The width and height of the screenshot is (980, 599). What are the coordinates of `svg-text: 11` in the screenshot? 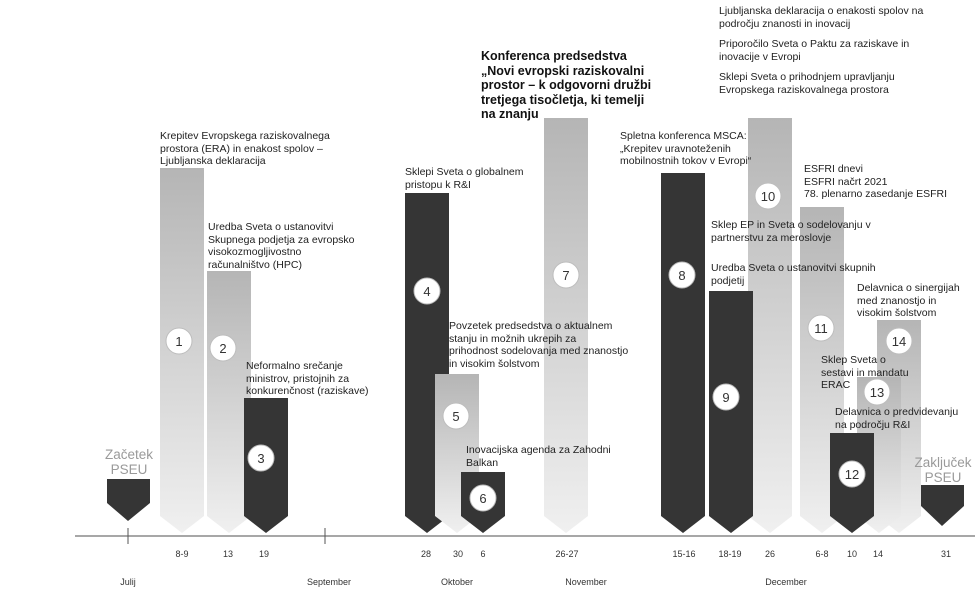 It's located at (821, 328).